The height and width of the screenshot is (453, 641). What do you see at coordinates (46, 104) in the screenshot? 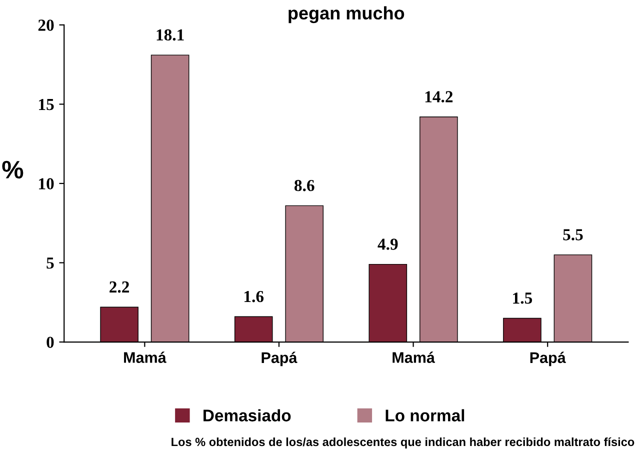
I see `y-tick-label: 15` at bounding box center [46, 104].